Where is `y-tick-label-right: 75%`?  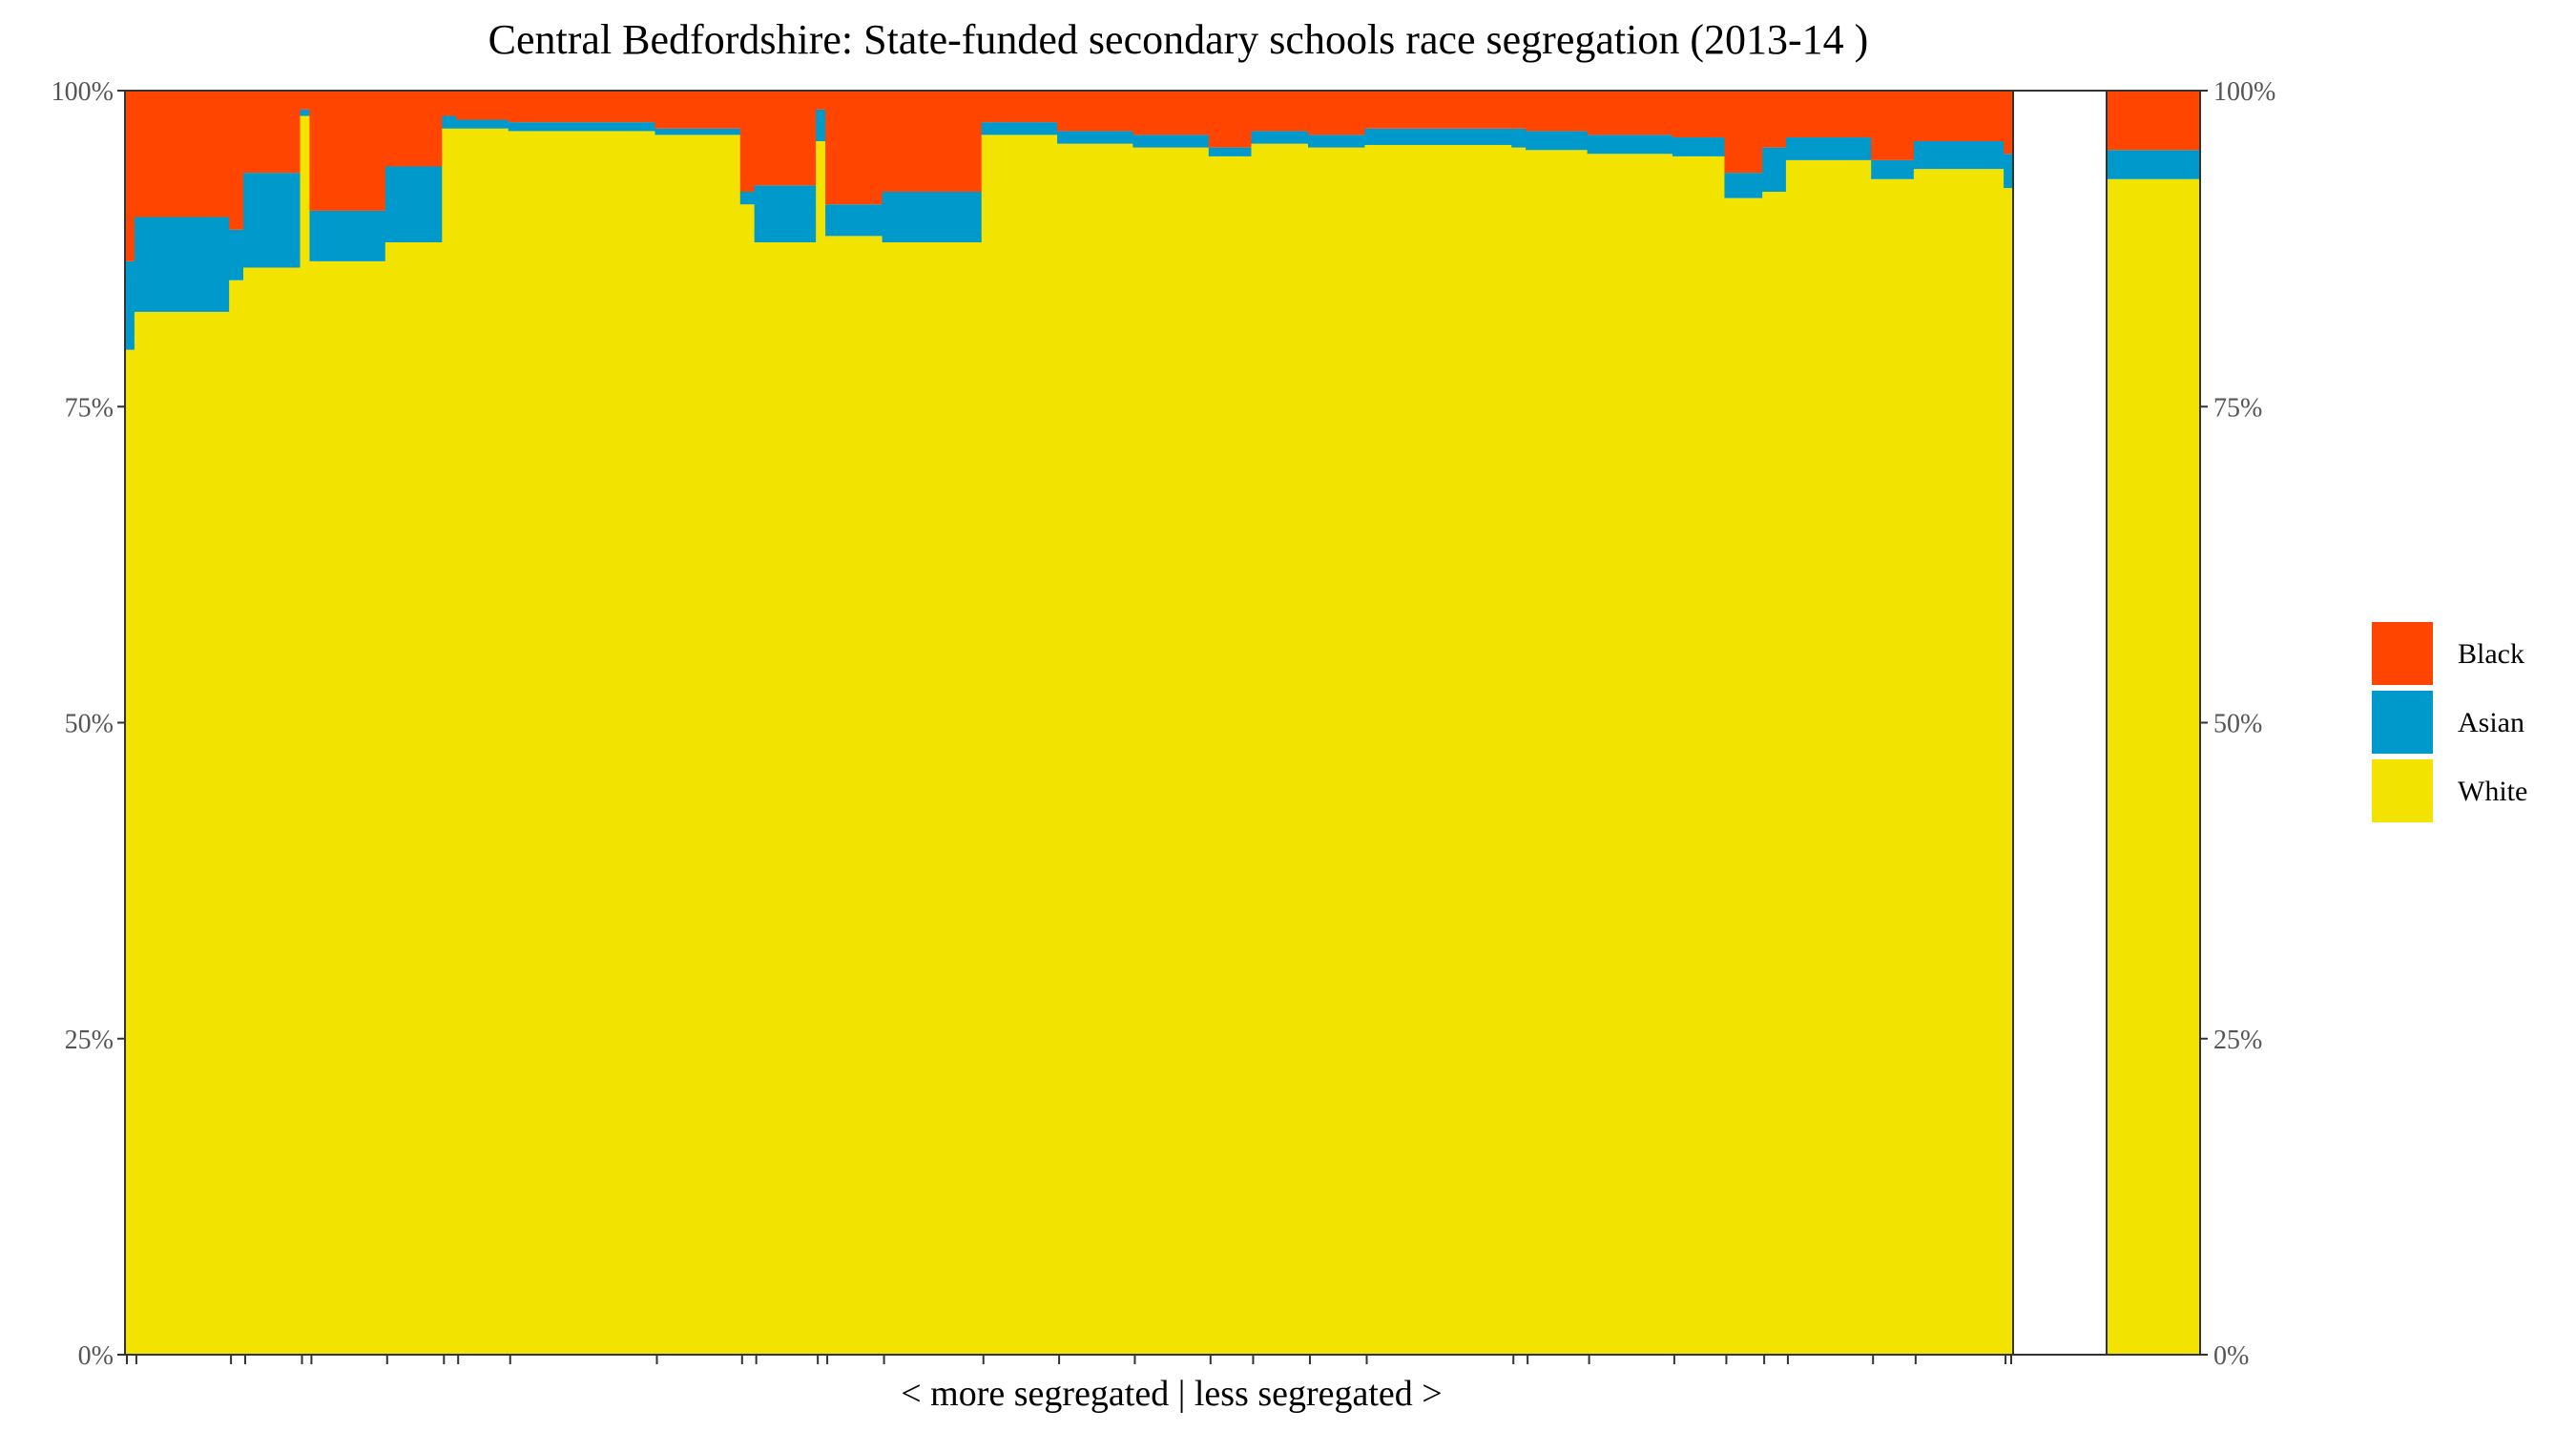 y-tick-label-right: 75% is located at coordinates (2237, 408).